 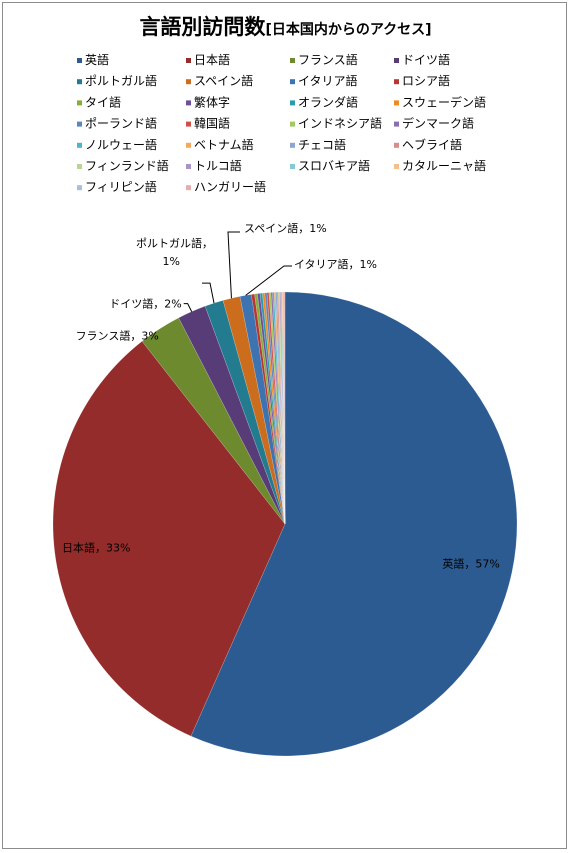 I want to click on legend-item: ポーランド語, so click(x=117, y=123).